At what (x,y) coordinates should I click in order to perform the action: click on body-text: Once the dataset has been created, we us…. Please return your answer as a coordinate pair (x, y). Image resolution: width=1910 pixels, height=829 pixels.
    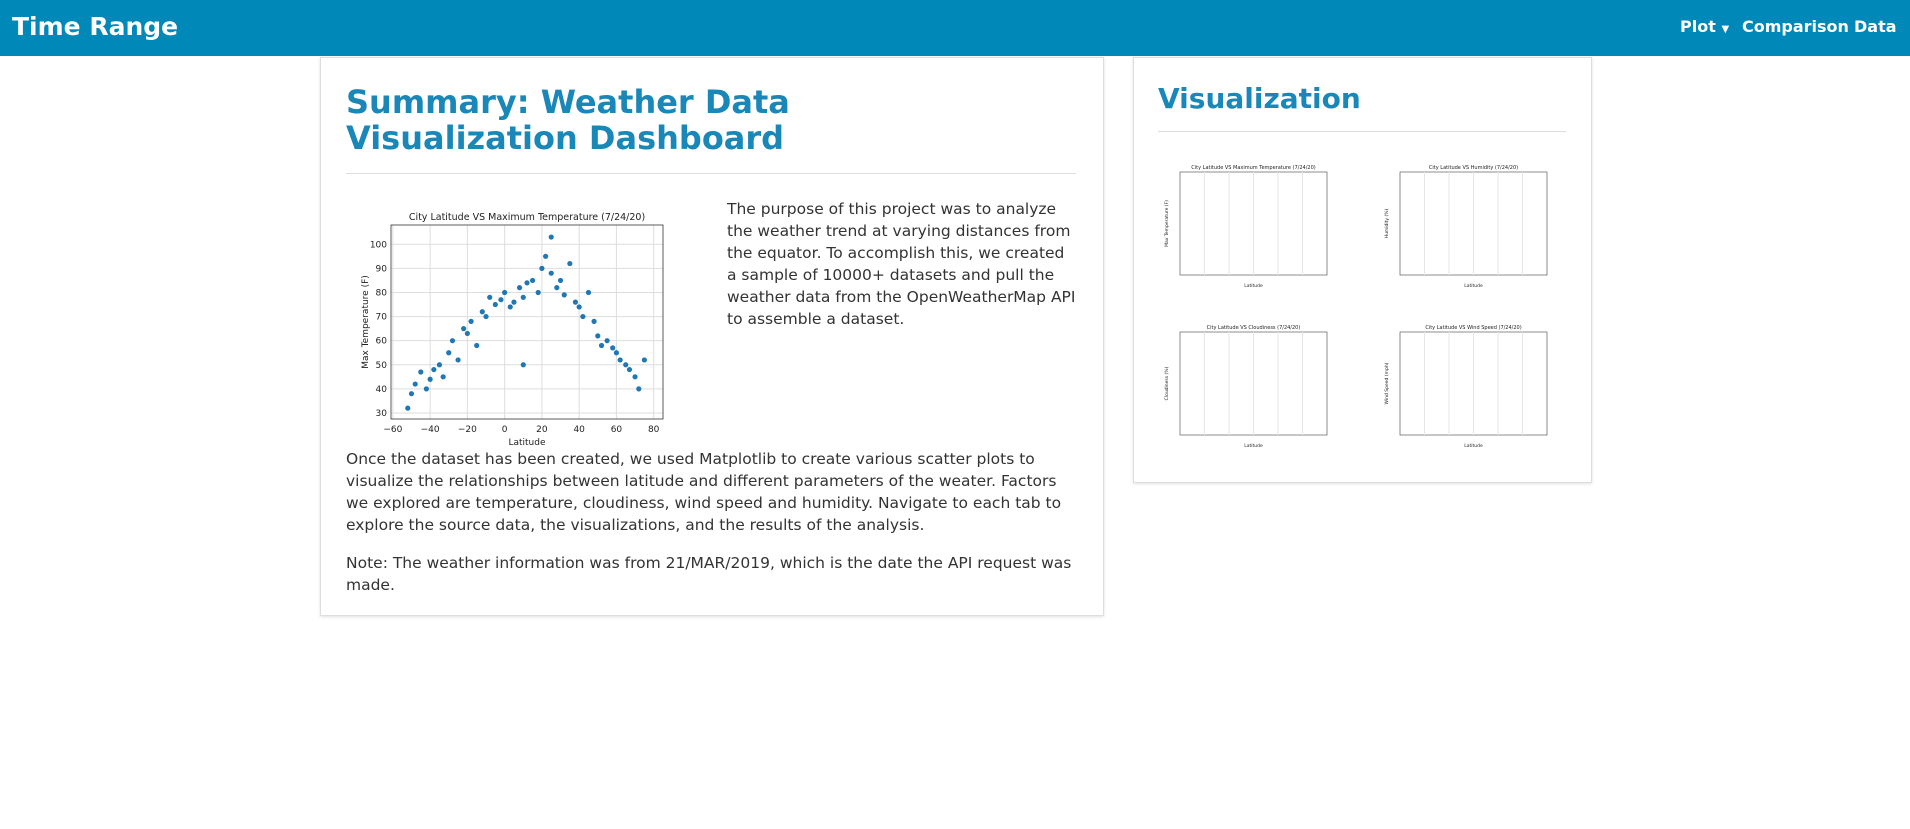
    Looking at the image, I should click on (704, 492).